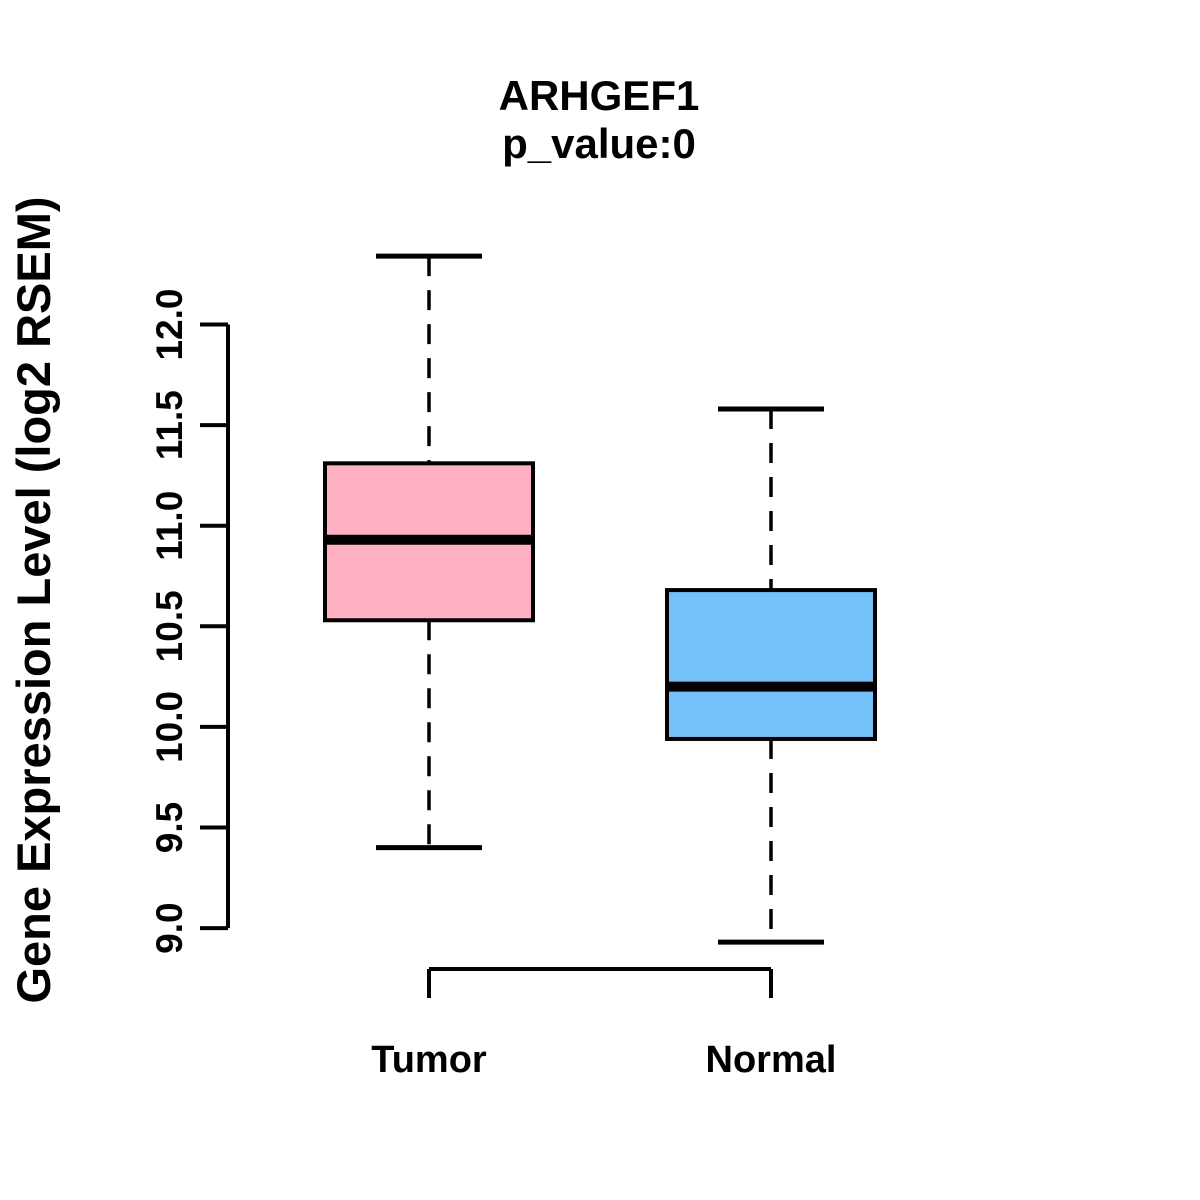 This screenshot has height=1200, width=1200. What do you see at coordinates (169, 425) in the screenshot?
I see `y-axis-tick-label: 11.5` at bounding box center [169, 425].